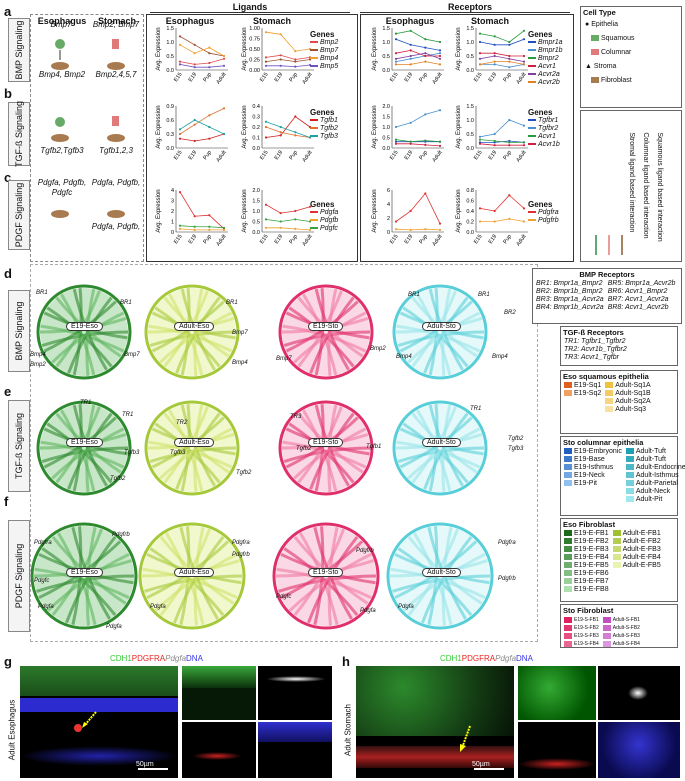  What do you see at coordinates (591, 541) in the screenshot?
I see `legend-label: E19-E-FB2` at bounding box center [591, 541].